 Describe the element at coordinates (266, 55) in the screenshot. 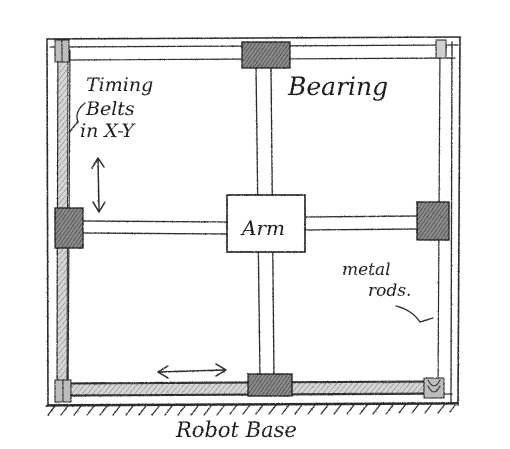

I see `bearing-block-top` at that location.